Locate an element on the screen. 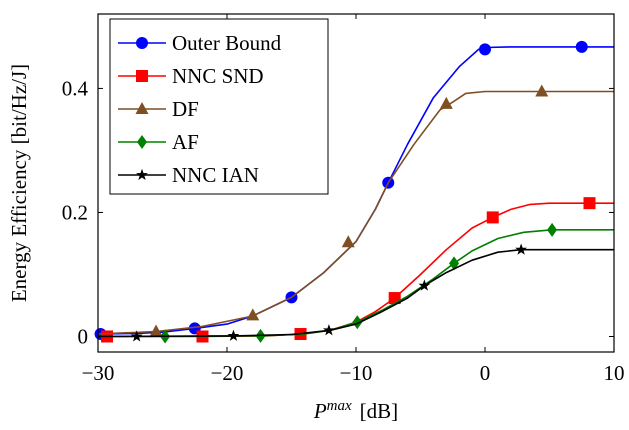  legend-box is located at coordinates (219, 106).